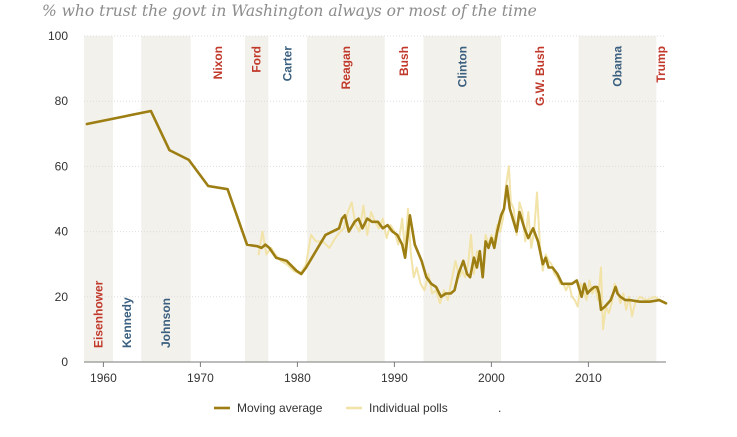 The height and width of the screenshot is (437, 737). I want to click on y-tick-label-100: 100, so click(58, 36).